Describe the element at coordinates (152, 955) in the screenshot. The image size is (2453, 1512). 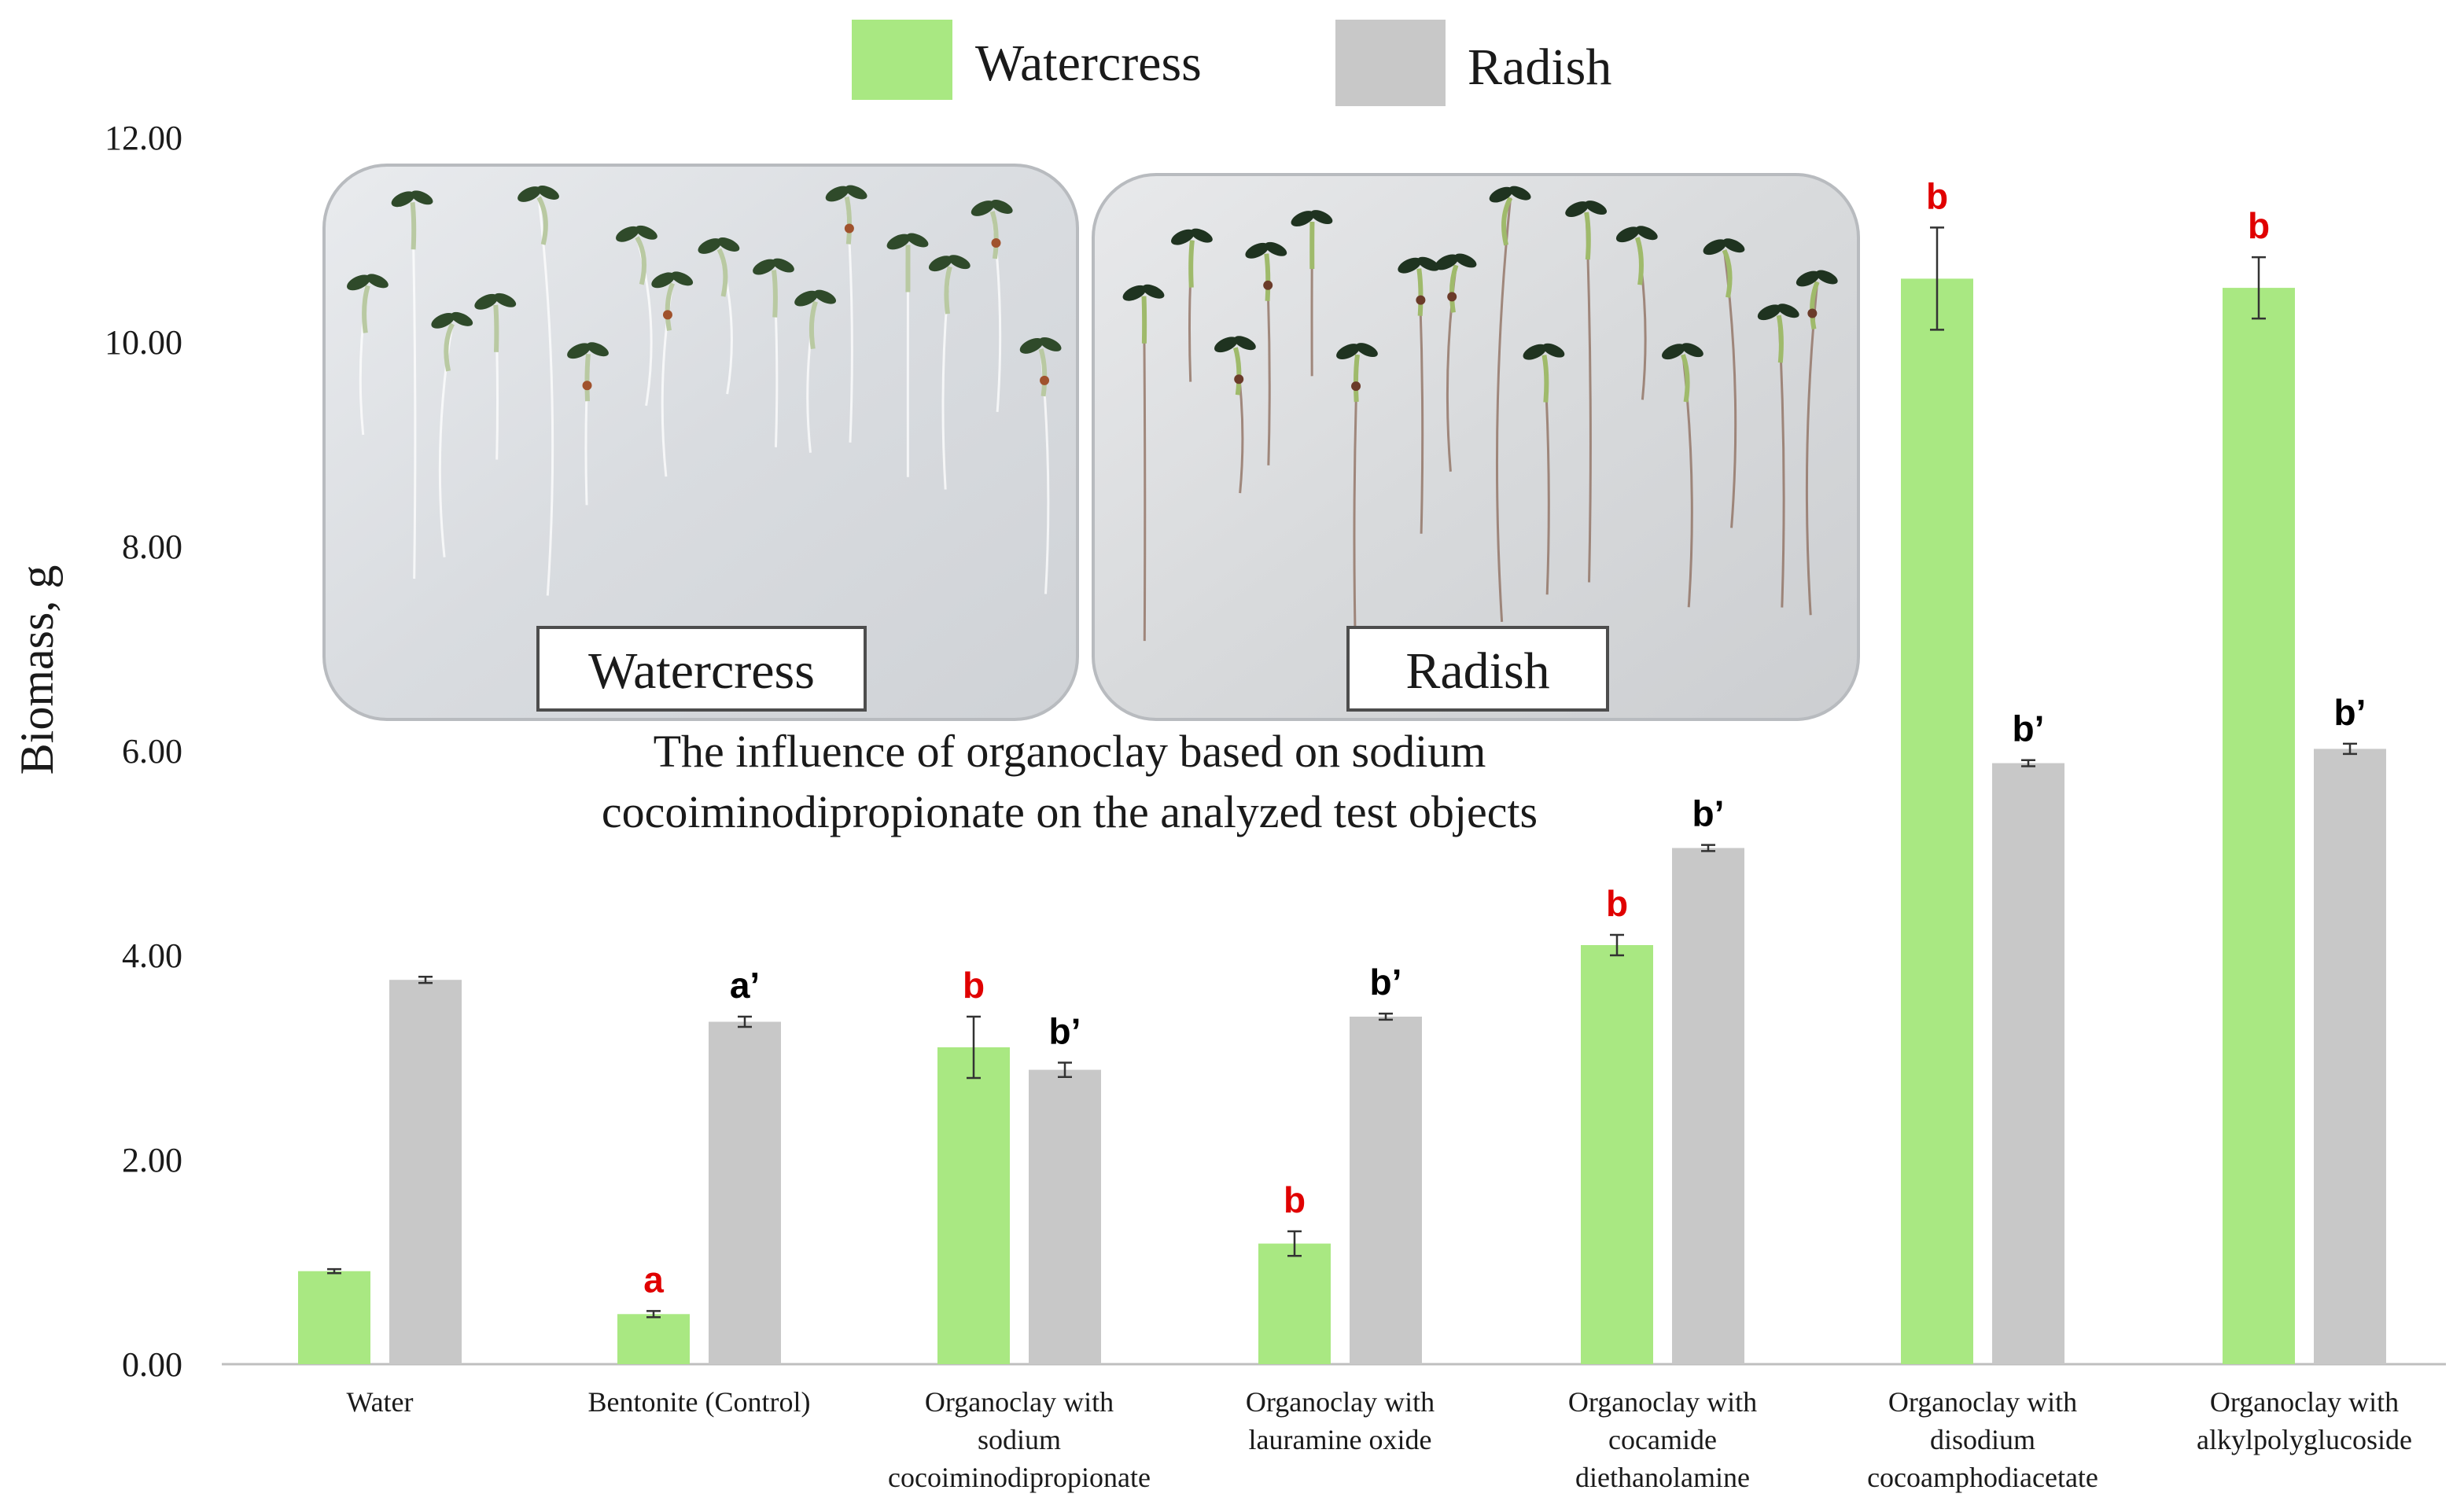
I see `y-tick-label: 4.00` at that location.